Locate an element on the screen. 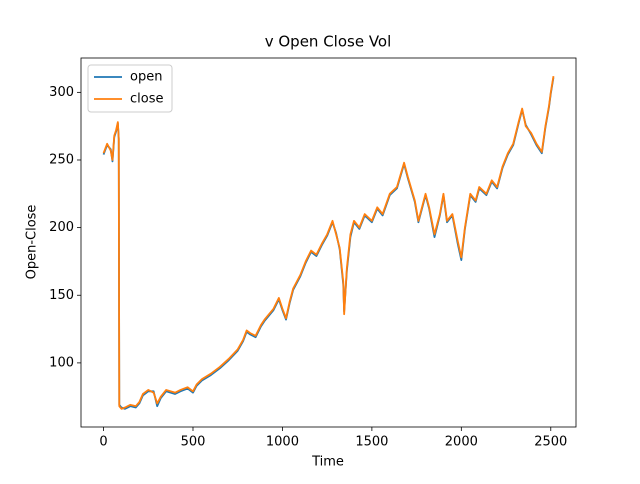 Image resolution: width=640 pixels, height=484 pixels. y-tick-label: 300 is located at coordinates (61, 92).